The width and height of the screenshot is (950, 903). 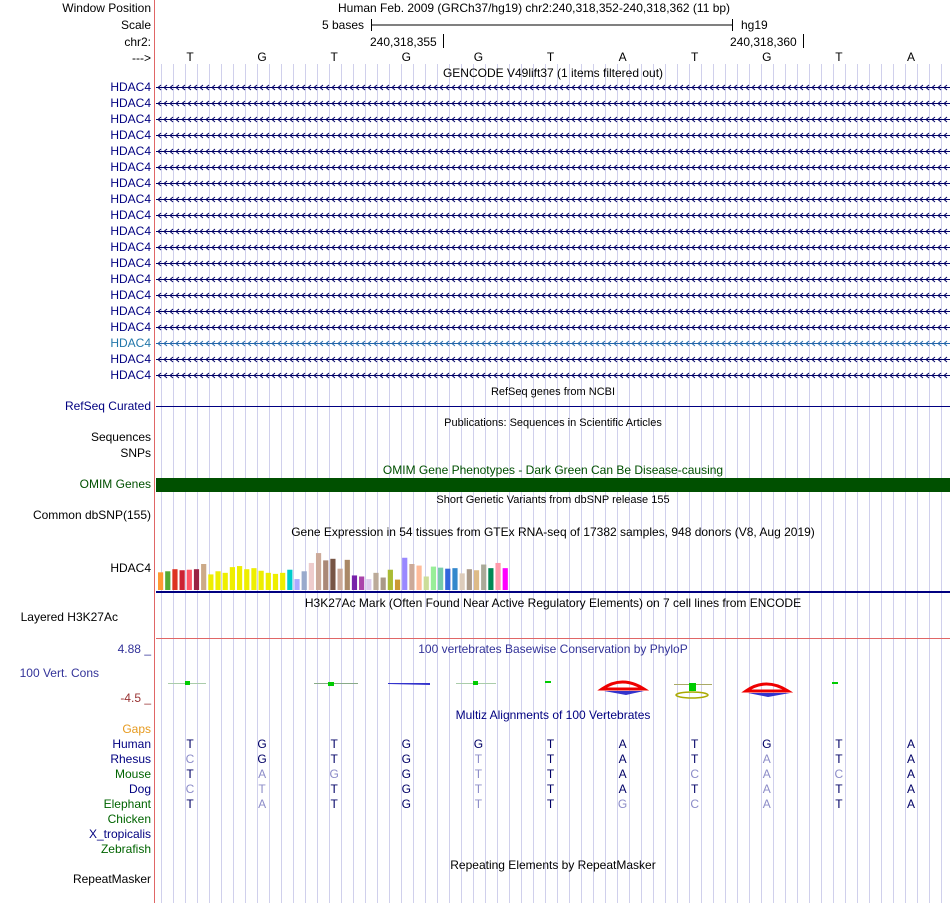 I want to click on gtex-label: HDAC4, so click(x=130, y=568).